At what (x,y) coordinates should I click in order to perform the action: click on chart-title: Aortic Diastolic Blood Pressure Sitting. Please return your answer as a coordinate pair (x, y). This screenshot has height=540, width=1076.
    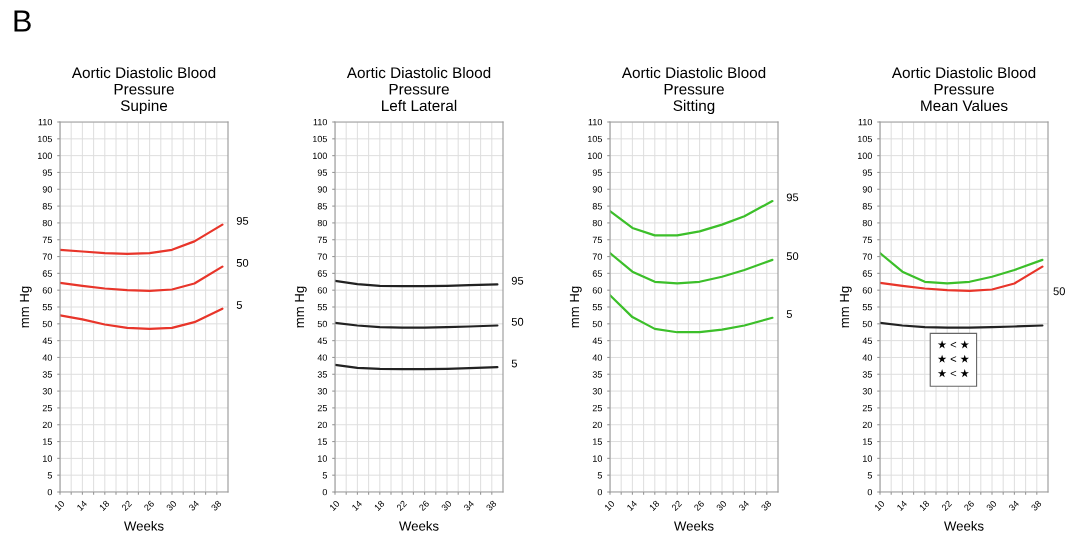
    Looking at the image, I should click on (693, 90).